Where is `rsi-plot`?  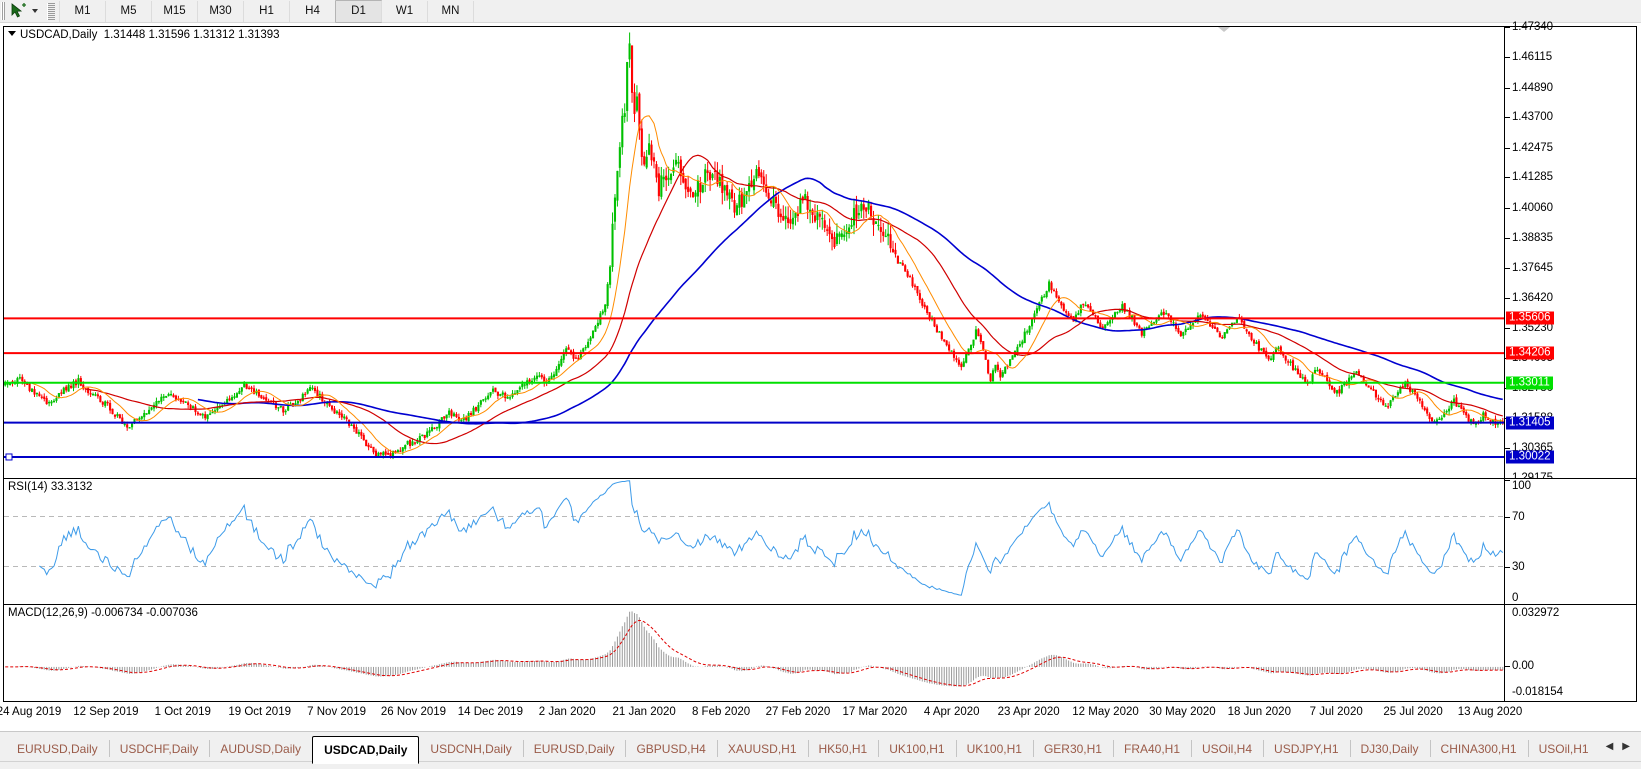 rsi-plot is located at coordinates (754, 541).